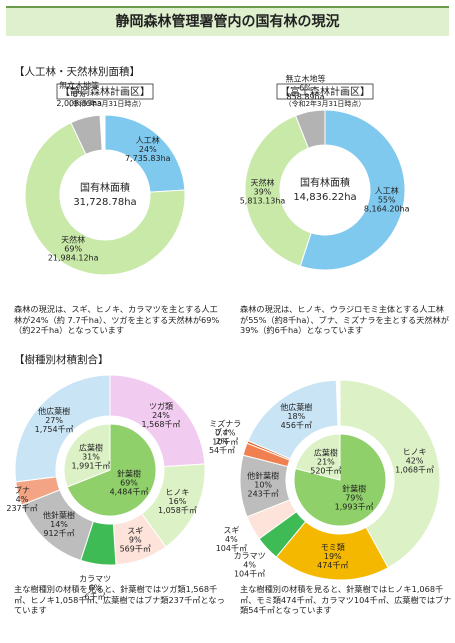 The width and height of the screenshot is (455, 643). What do you see at coordinates (263, 493) in the screenshot?
I see `slice-label: 243千㎥` at bounding box center [263, 493].